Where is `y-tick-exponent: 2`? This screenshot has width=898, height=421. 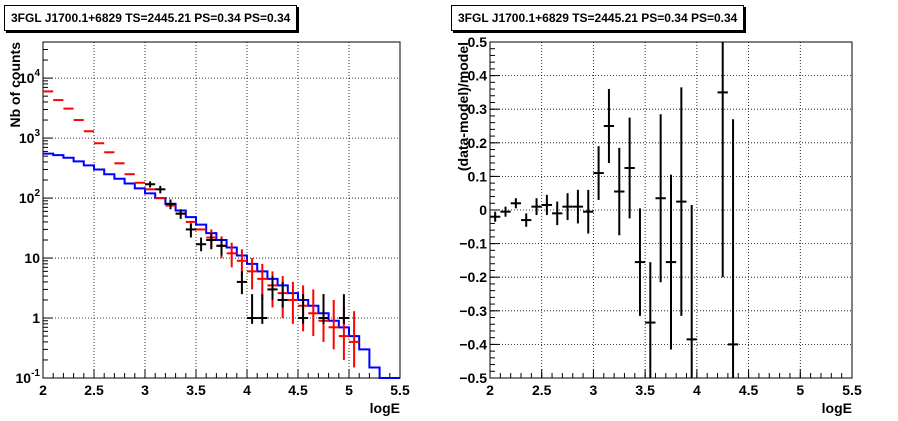 y-tick-exponent: 2 is located at coordinates (37, 193).